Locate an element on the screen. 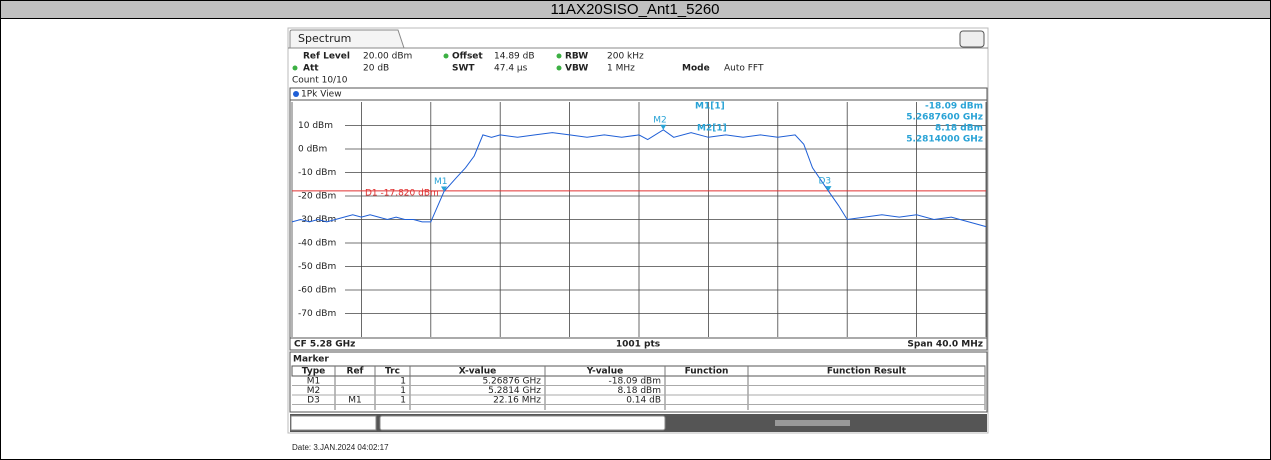 The width and height of the screenshot is (1271, 460). y-tick-label: -40 dBm is located at coordinates (317, 244).